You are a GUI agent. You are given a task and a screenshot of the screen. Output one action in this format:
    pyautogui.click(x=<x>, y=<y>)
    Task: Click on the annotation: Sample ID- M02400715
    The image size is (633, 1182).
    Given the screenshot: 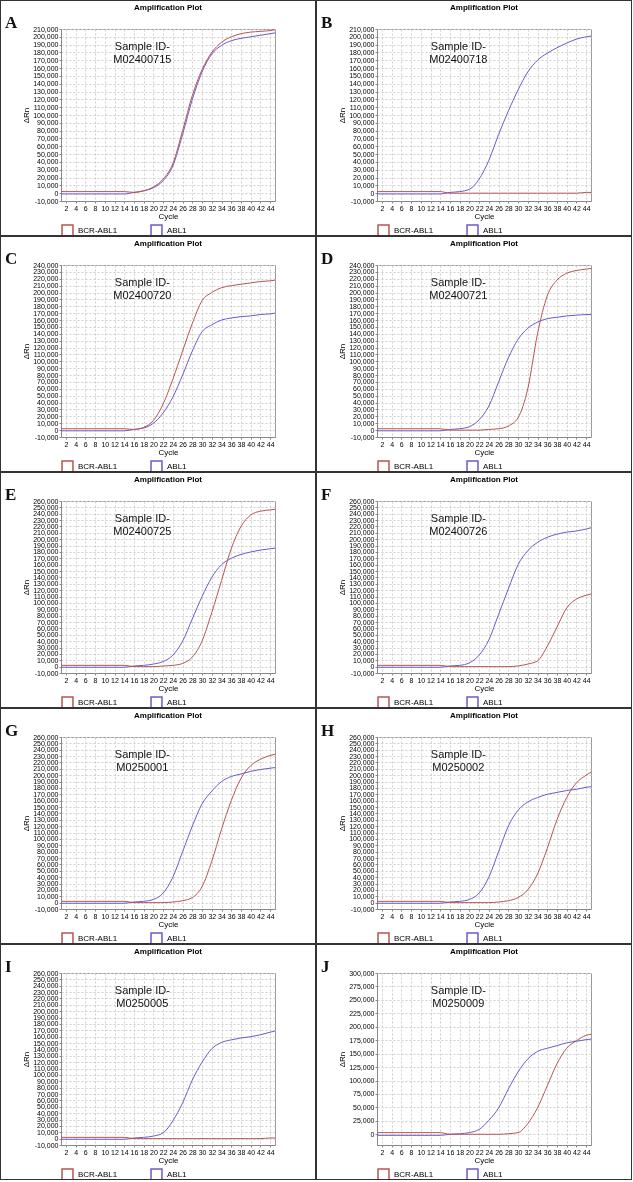 What is the action you would take?
    pyautogui.click(x=142, y=52)
    